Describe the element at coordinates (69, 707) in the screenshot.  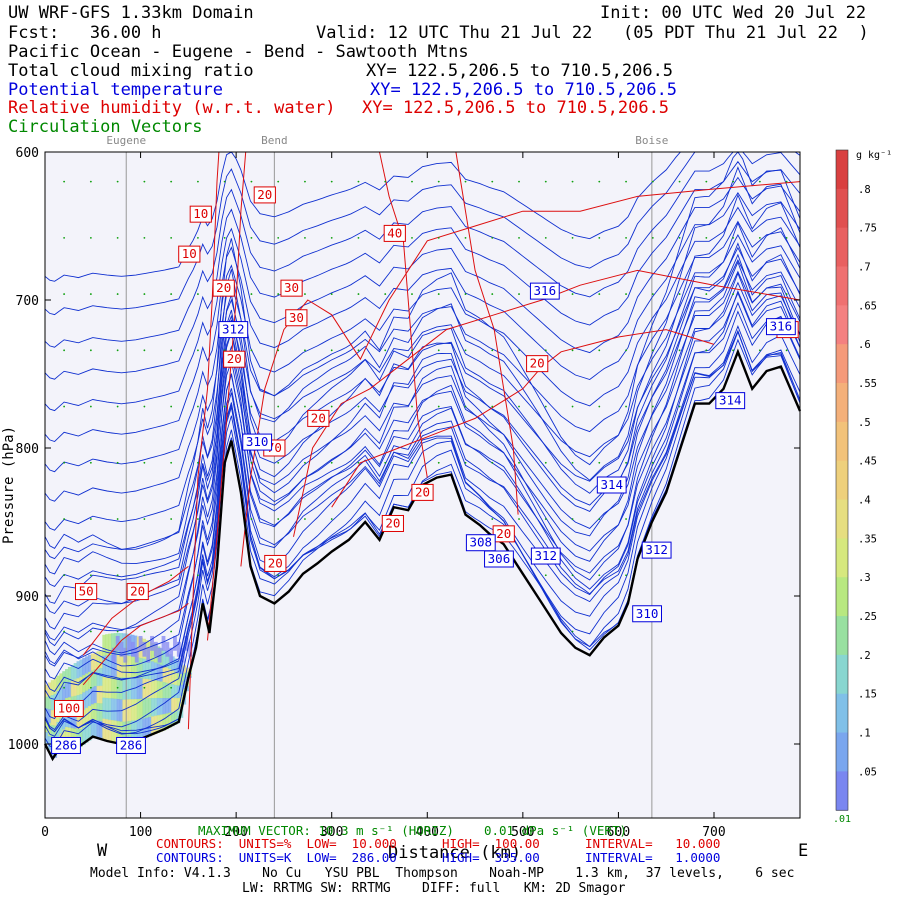
I see `rh-label-text: 100` at that location.